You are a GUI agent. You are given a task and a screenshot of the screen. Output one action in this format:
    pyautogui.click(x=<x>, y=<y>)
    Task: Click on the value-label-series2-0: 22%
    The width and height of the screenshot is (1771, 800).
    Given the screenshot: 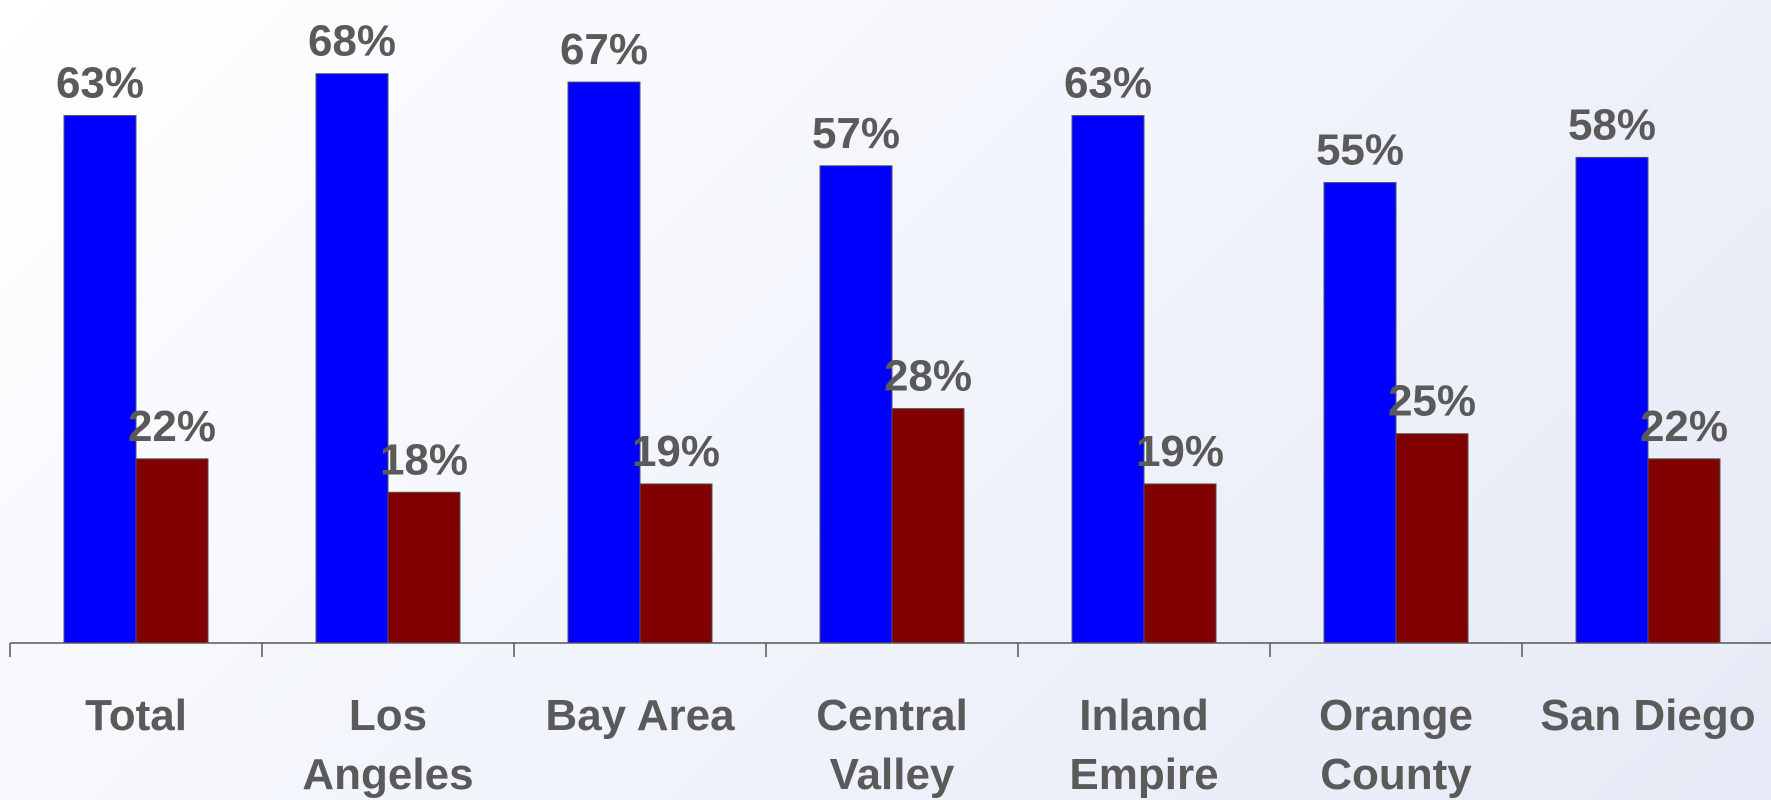 What is the action you would take?
    pyautogui.click(x=172, y=426)
    